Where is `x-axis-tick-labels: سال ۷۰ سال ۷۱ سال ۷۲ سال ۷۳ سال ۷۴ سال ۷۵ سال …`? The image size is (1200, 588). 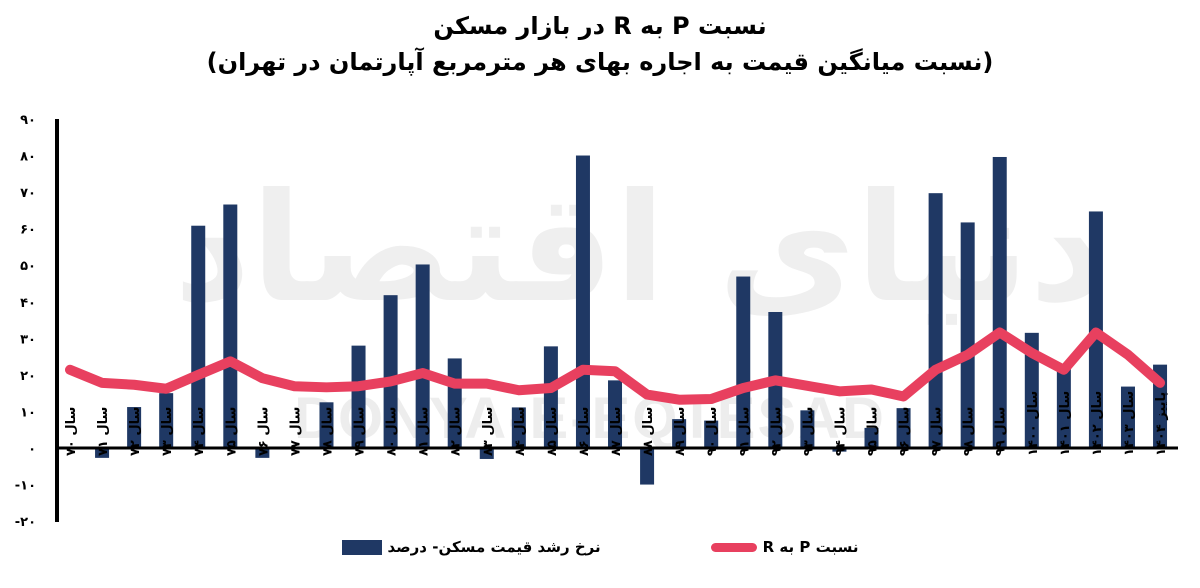 x-axis-tick-labels: سال ۷۰ سال ۷۱ سال ۷۲ سال ۷۳ سال ۷۴ سال ۷۵ سال … is located at coordinates (616, 423).